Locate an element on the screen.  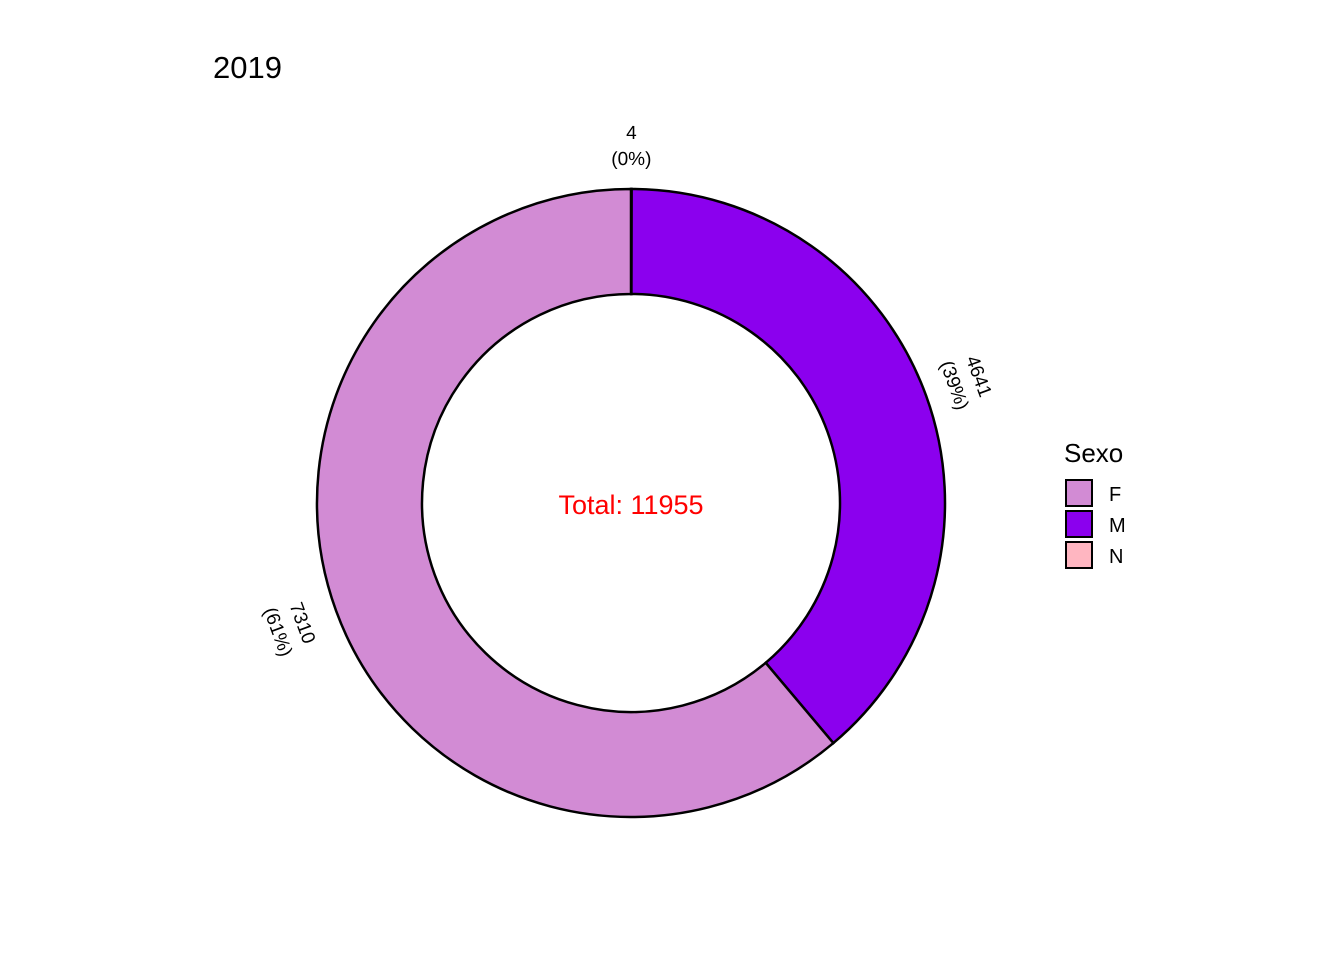
slice-m is located at coordinates (788, 466).